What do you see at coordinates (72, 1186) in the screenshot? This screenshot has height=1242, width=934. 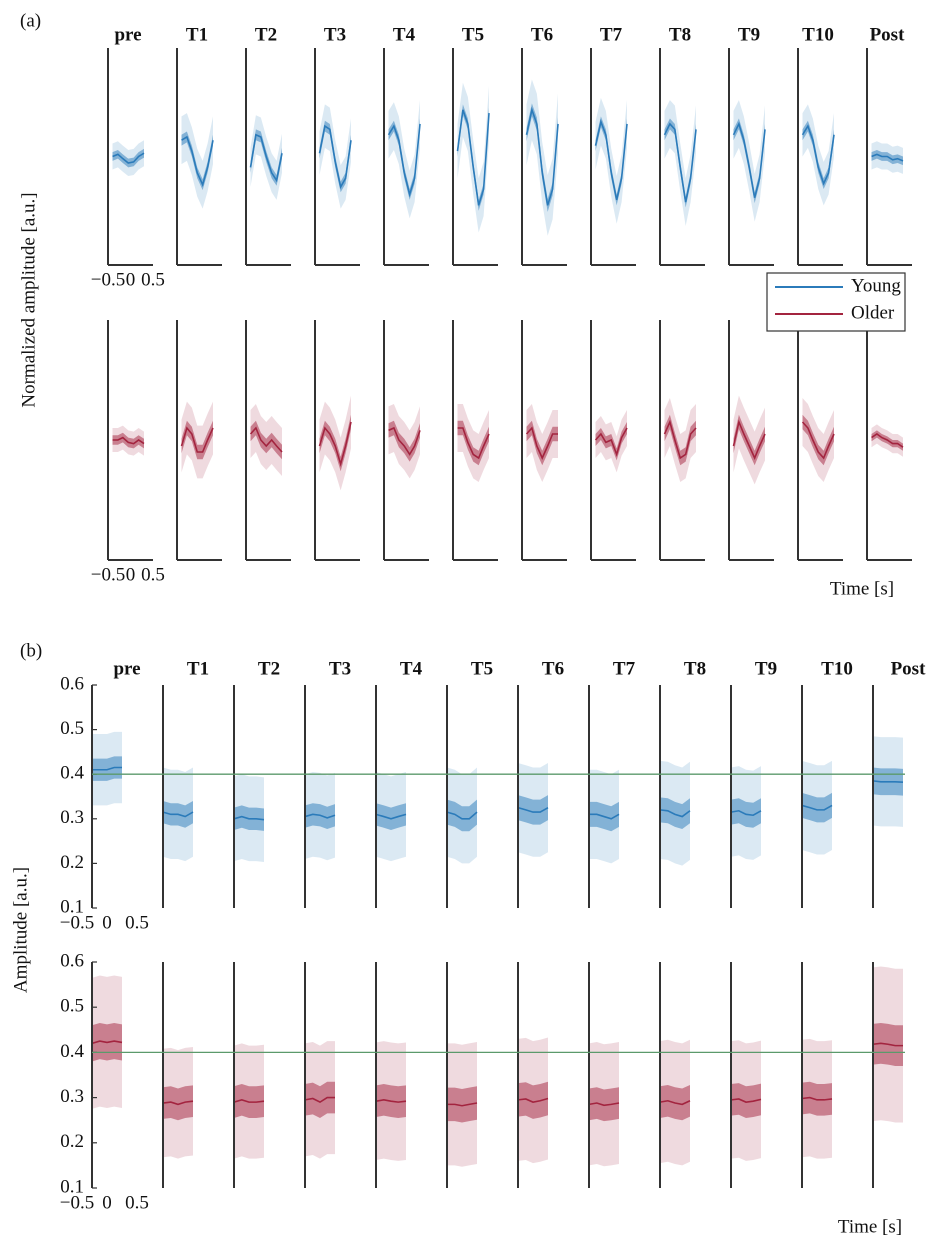 I see `y-tick-label: 0.1` at bounding box center [72, 1186].